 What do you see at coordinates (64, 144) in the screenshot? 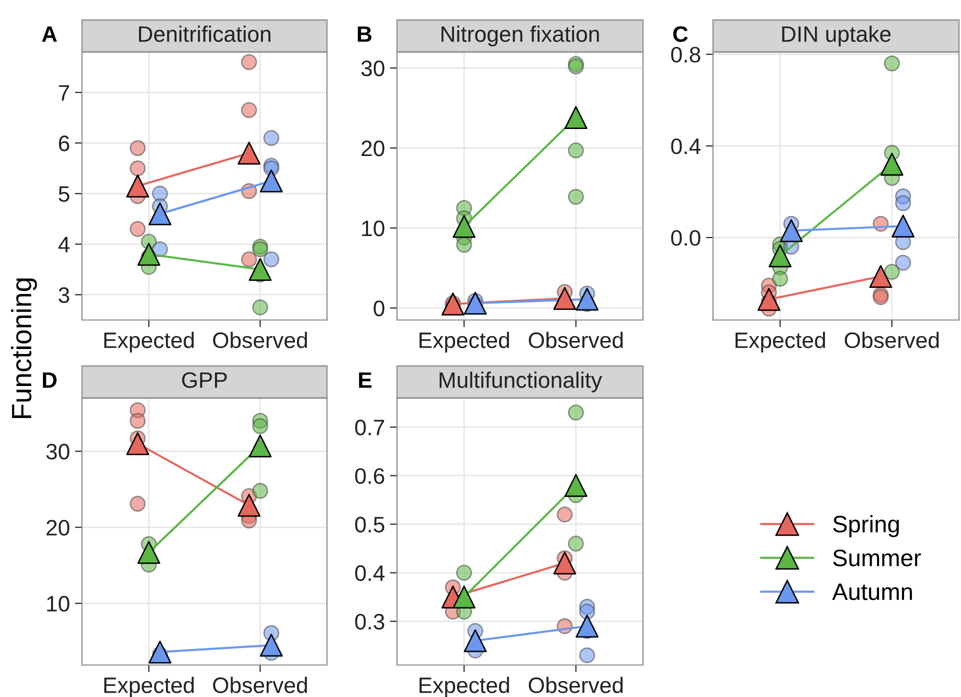
I see `y-tick-label: 6` at bounding box center [64, 144].